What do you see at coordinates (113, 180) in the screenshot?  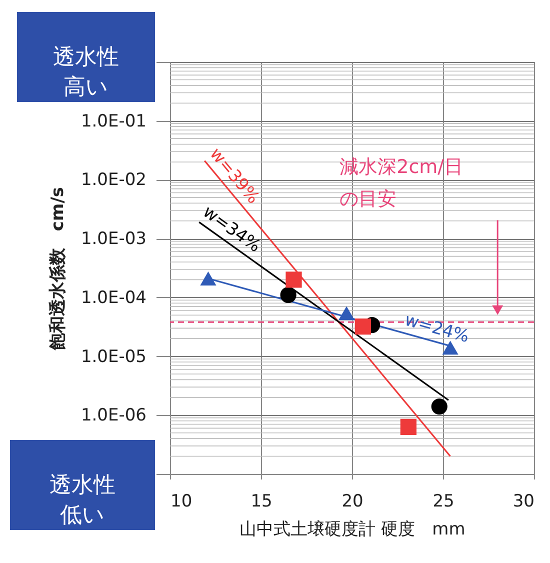 I see `y-tick-label: 1.0E-02` at bounding box center [113, 180].